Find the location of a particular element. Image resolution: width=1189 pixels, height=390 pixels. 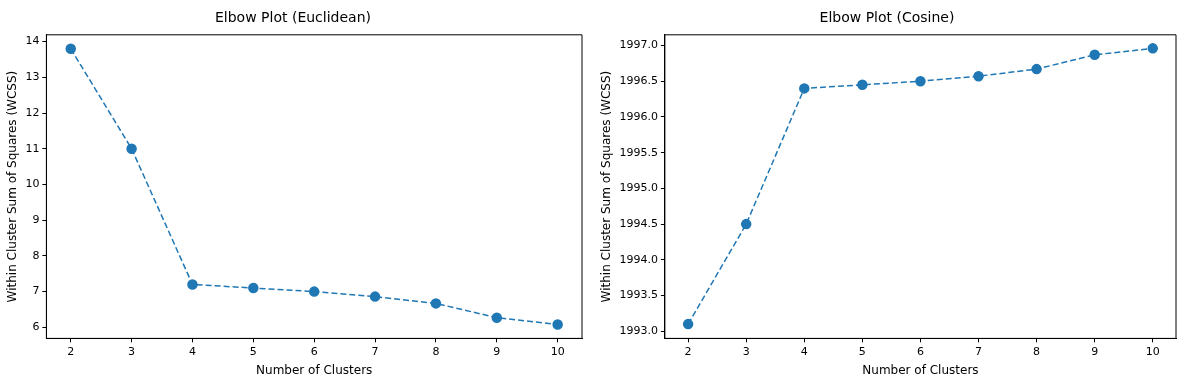

y-tick-label: 8 is located at coordinates (36, 255).